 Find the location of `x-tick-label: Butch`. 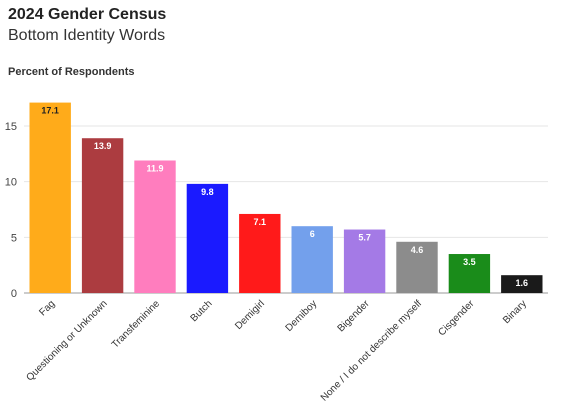

x-tick-label: Butch is located at coordinates (202, 311).